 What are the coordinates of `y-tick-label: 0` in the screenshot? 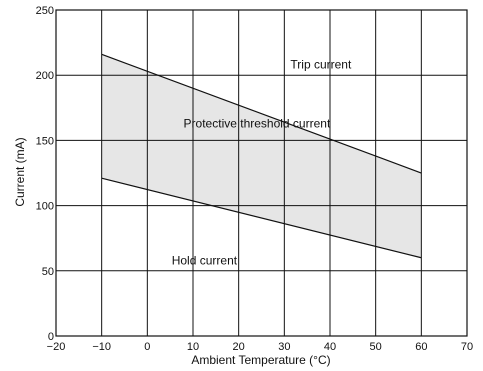 It's located at (51, 337).